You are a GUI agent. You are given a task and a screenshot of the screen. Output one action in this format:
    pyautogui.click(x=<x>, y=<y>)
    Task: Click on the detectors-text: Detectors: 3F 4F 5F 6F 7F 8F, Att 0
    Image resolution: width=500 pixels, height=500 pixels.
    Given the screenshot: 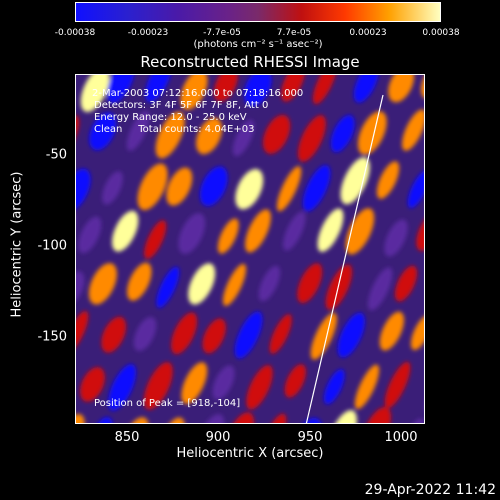 What is the action you would take?
    pyautogui.click(x=181, y=105)
    